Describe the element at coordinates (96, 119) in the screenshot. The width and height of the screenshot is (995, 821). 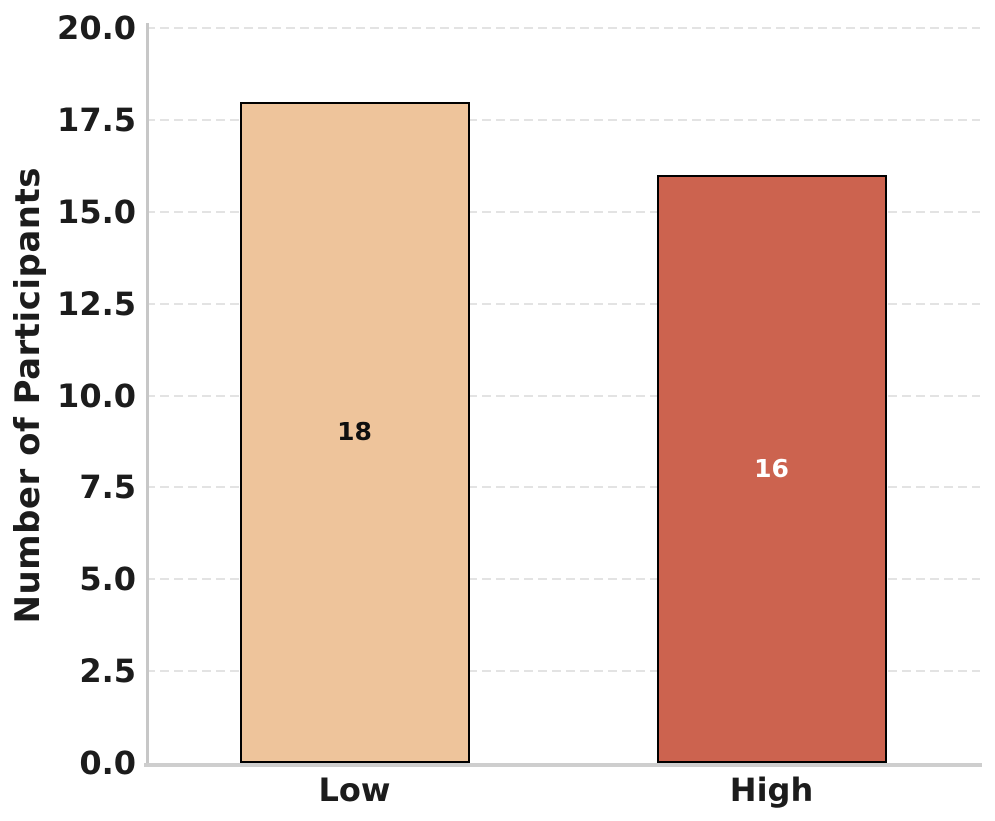
I see `y-tick-label-17.5: 17.5` at that location.